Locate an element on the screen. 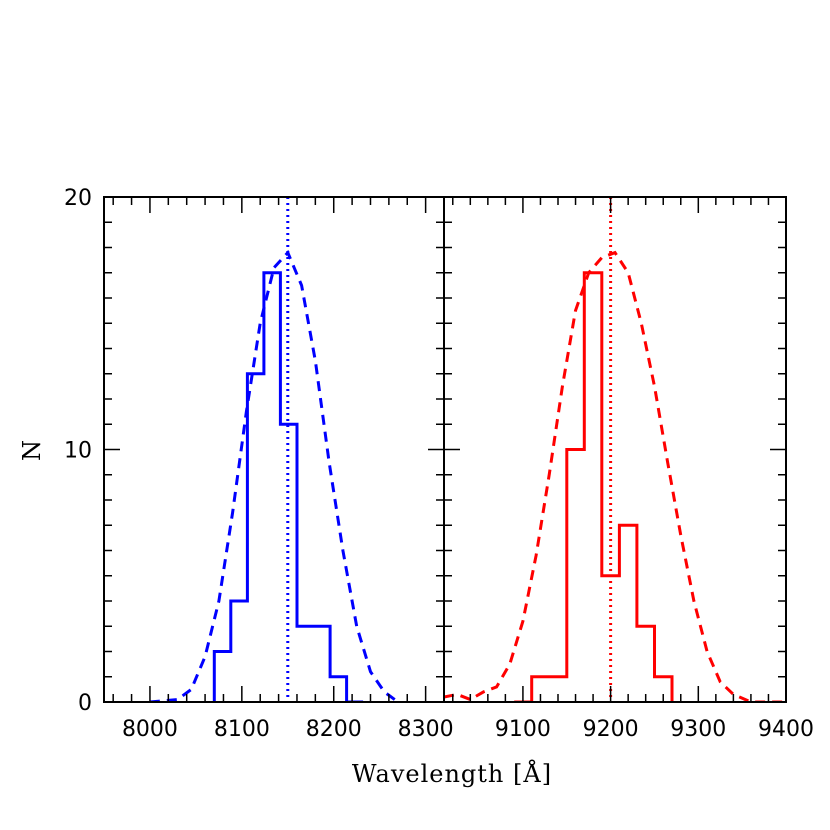  x-tick-label: 8100 is located at coordinates (242, 729).